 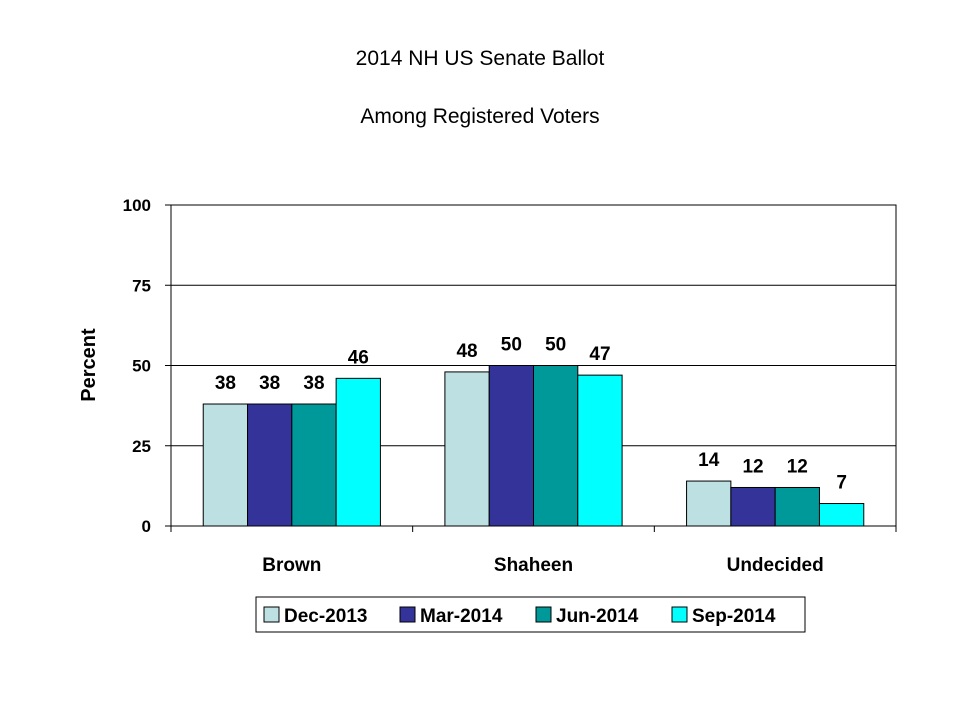 I want to click on y-tick-label: 75, so click(x=141, y=285).